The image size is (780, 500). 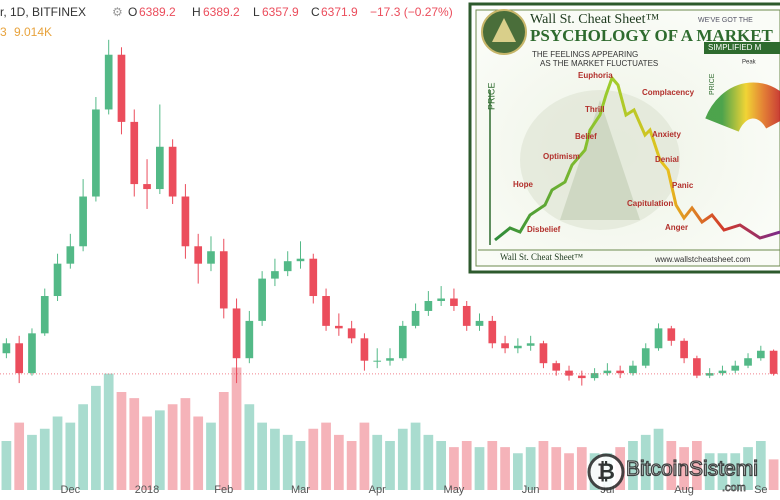 What do you see at coordinates (668, 92) in the screenshot?
I see `inset-stage: Complacency` at bounding box center [668, 92].